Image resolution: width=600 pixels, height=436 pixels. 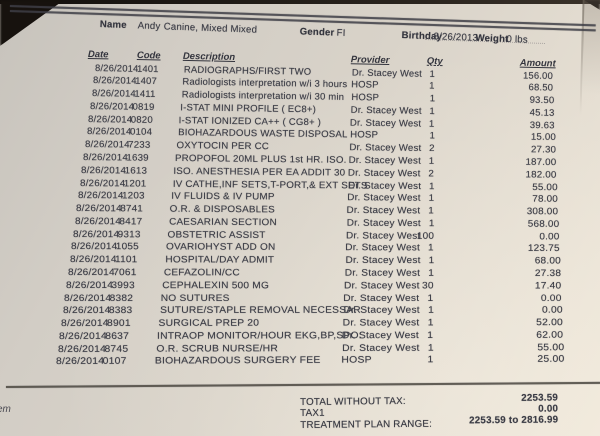 I want to click on header-description: Description, so click(x=209, y=56).